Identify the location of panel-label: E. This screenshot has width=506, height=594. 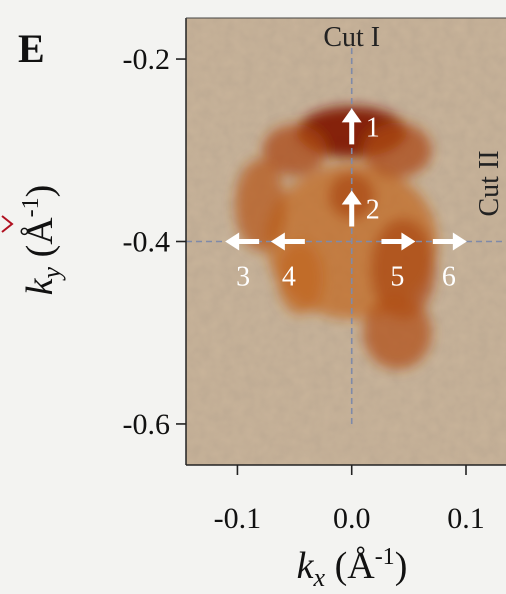
(31, 48).